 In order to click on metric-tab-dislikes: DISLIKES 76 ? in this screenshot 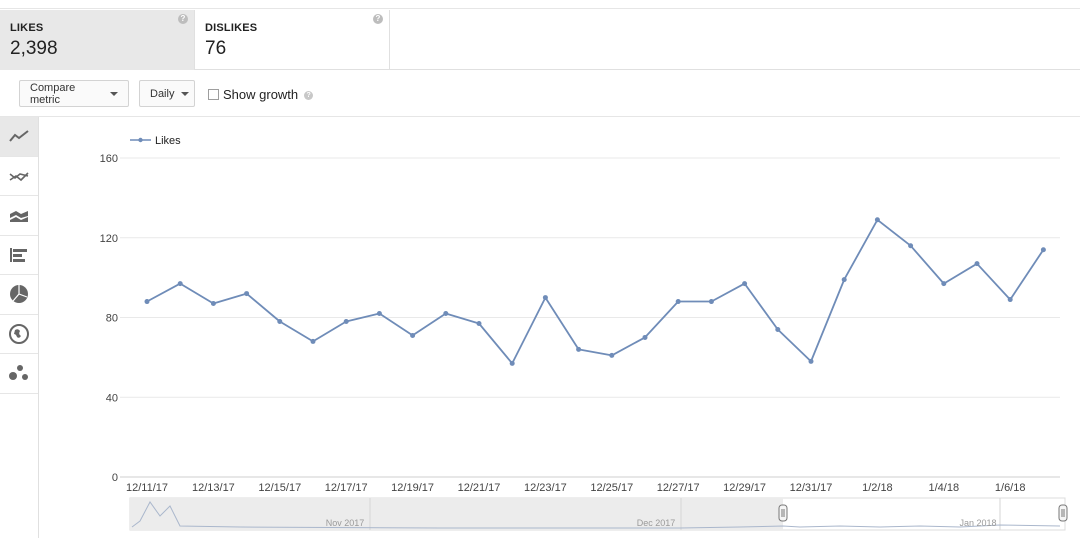, I will do `click(292, 40)`.